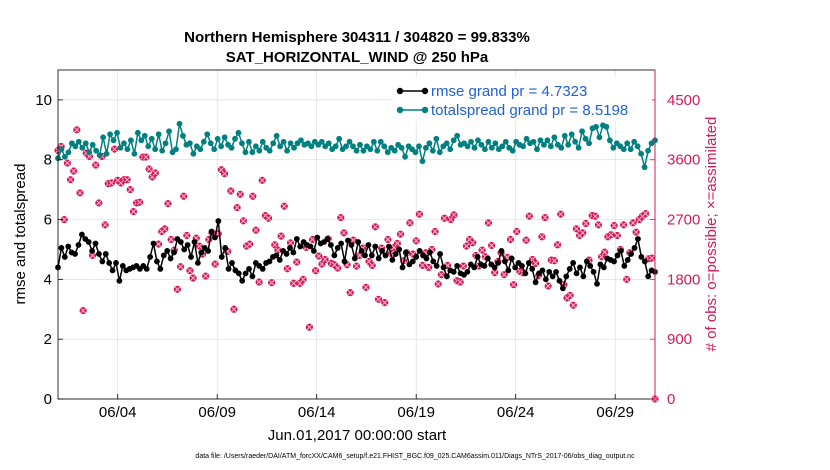 The height and width of the screenshot is (470, 830). Describe the element at coordinates (48, 279) in the screenshot. I see `y-tick-label: 4` at that location.